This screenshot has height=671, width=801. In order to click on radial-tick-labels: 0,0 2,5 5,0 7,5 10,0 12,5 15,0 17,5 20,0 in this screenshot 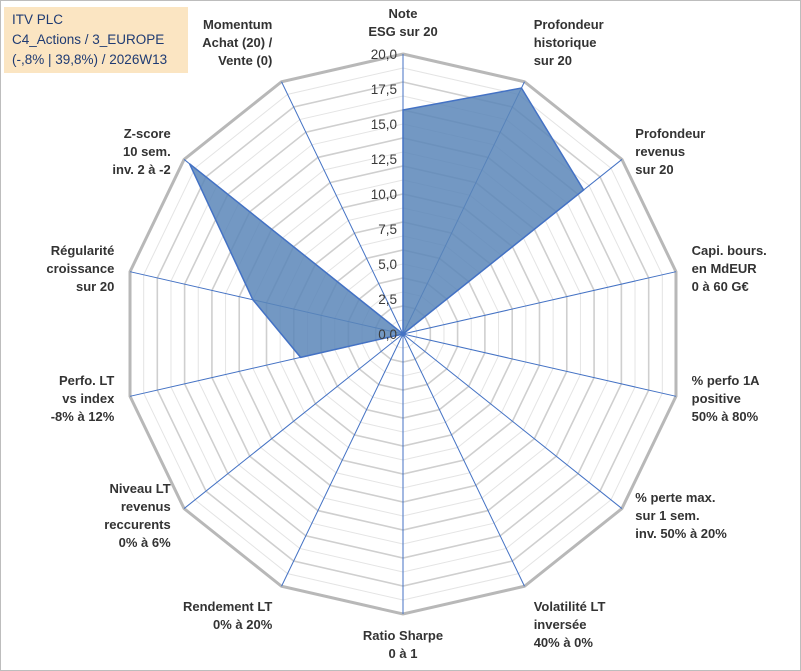, I will do `click(384, 194)`.